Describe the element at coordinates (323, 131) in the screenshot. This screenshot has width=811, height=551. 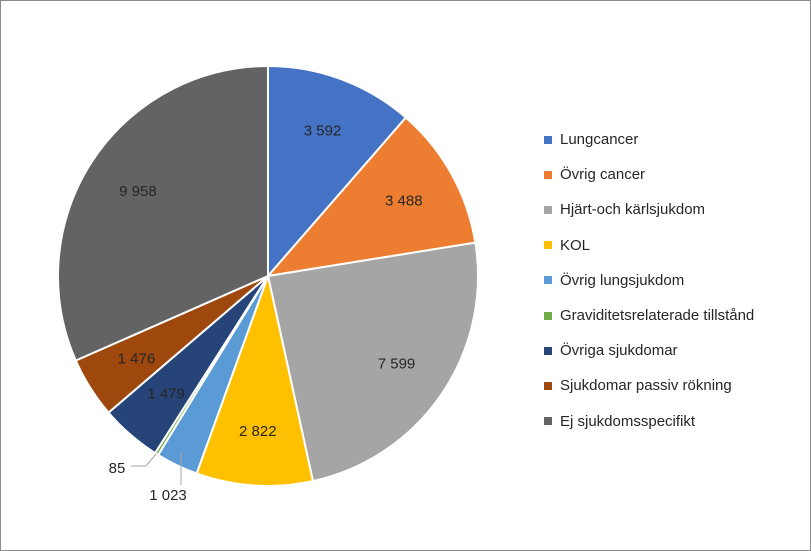
I see `data-label-lungcancer: 3 592` at that location.